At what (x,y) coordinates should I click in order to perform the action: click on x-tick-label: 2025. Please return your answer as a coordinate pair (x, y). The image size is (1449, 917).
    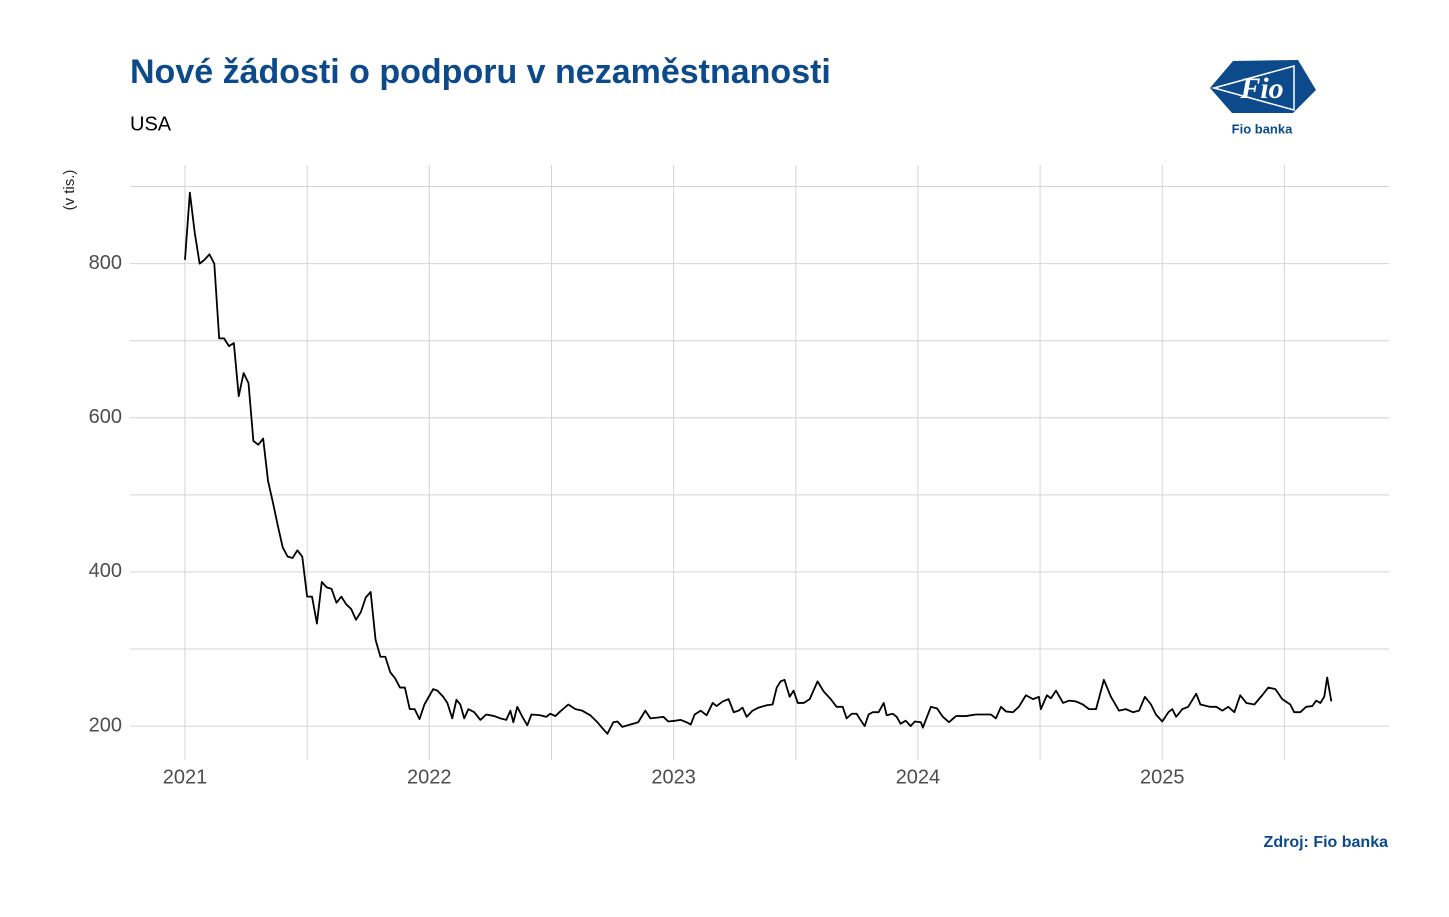
    Looking at the image, I should click on (1162, 777).